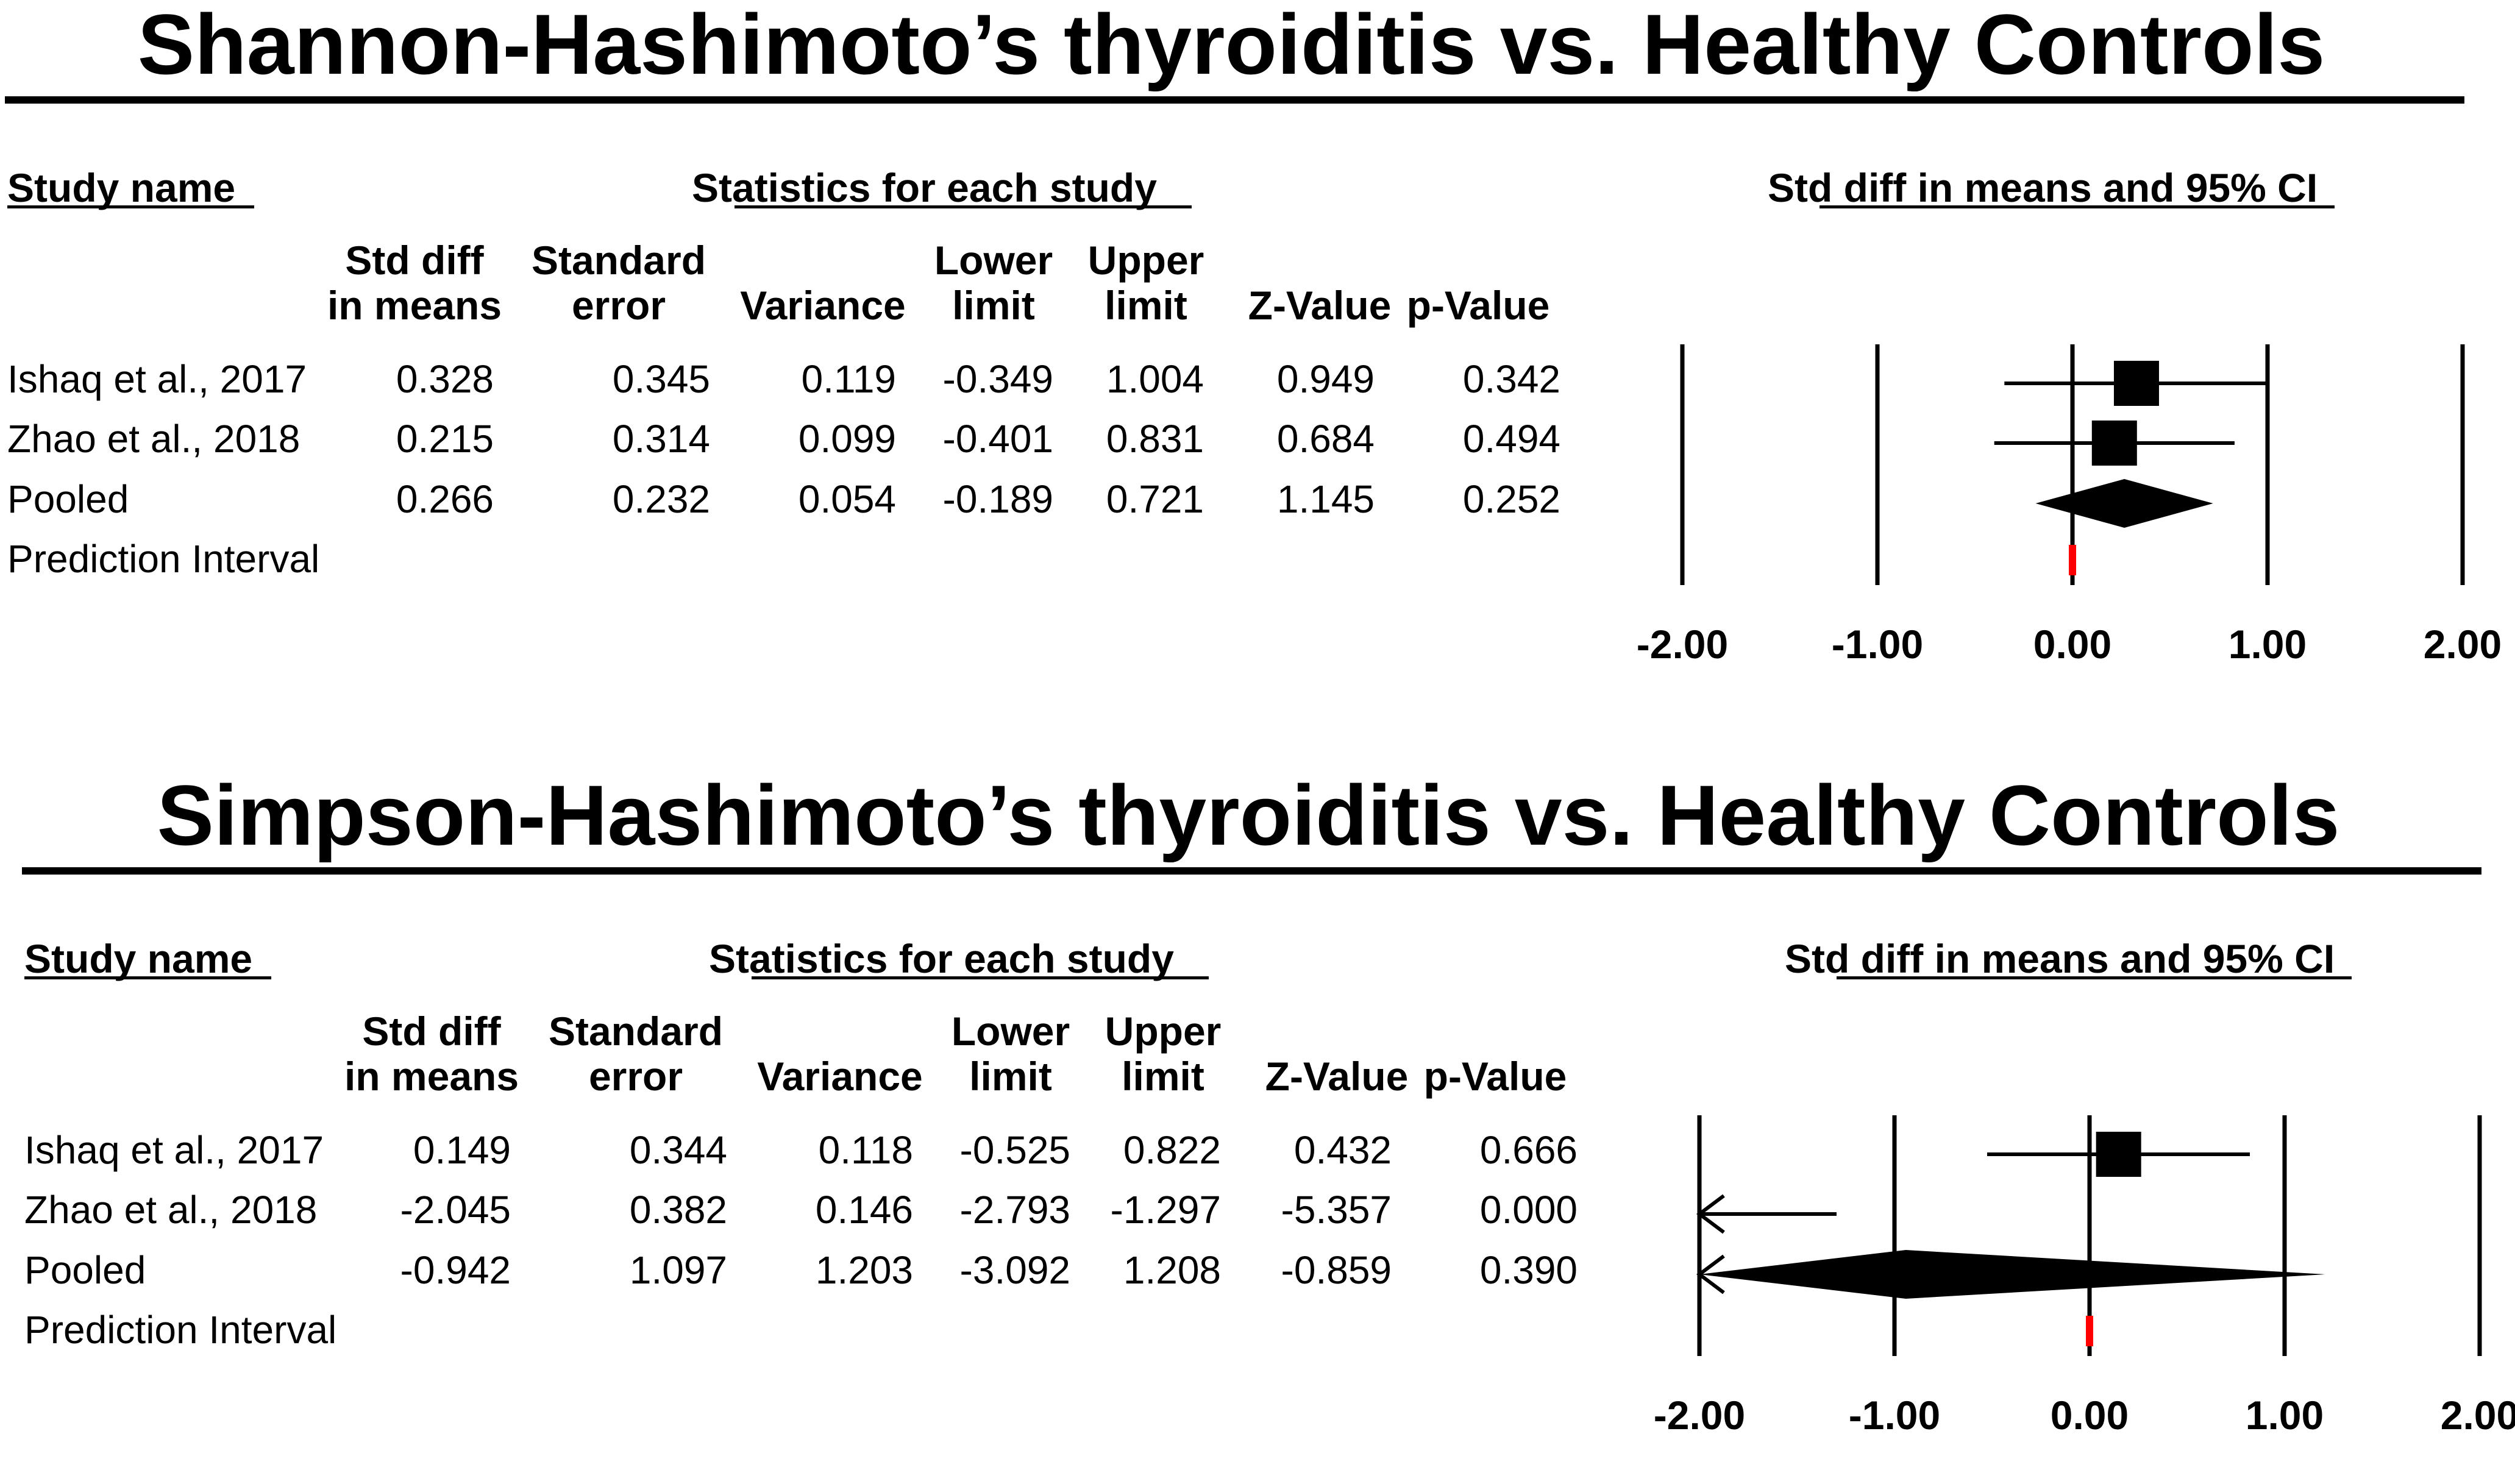  Describe the element at coordinates (1320, 305) in the screenshot. I see `column-header-line: Z-Value` at that location.